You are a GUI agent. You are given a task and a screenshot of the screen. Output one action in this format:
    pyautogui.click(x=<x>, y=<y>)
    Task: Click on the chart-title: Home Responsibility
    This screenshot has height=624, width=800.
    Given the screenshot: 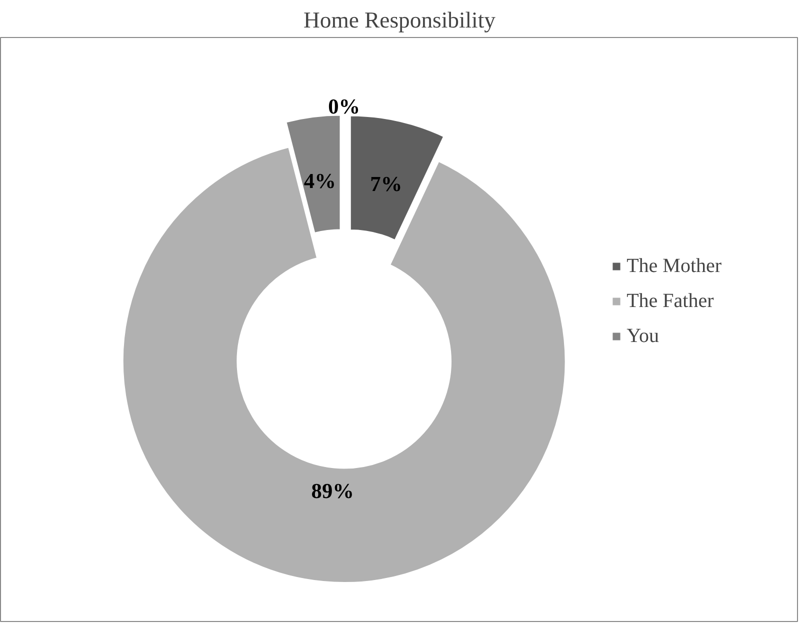 What is the action you would take?
    pyautogui.click(x=400, y=20)
    